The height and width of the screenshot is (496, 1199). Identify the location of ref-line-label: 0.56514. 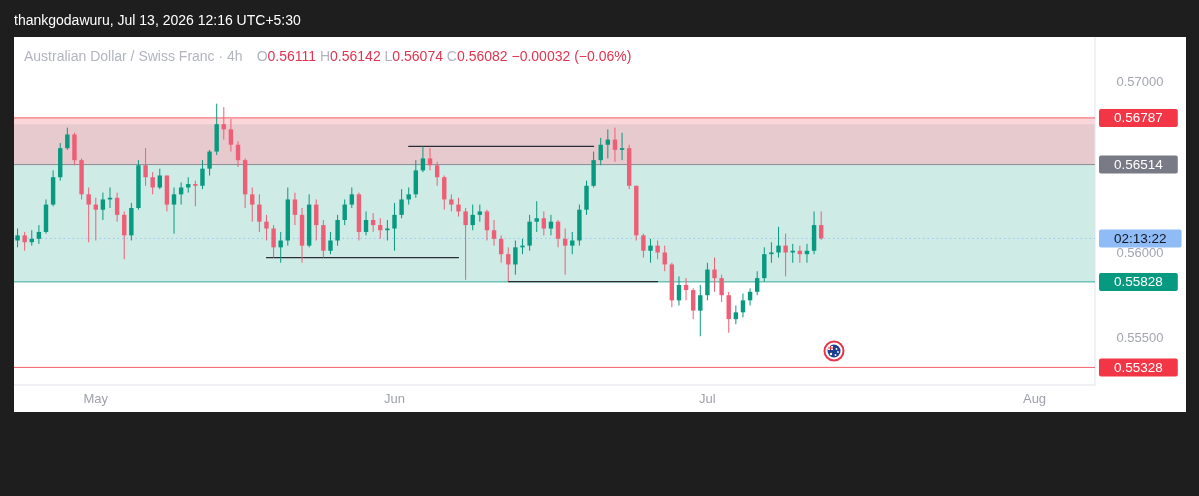
(1138, 165).